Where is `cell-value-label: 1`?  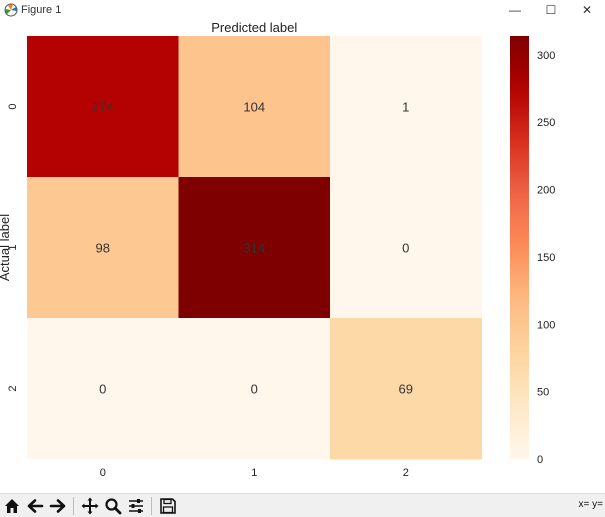 cell-value-label: 1 is located at coordinates (405, 107).